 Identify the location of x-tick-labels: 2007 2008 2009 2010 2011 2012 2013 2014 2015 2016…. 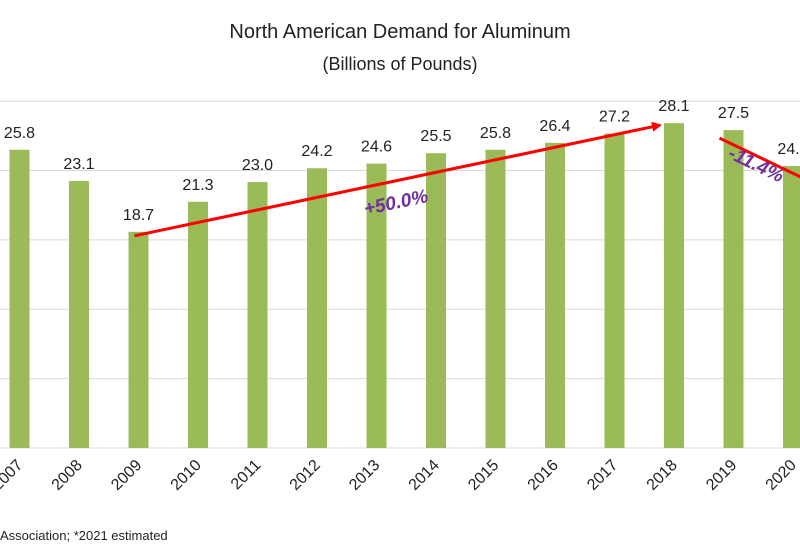
(400, 475).